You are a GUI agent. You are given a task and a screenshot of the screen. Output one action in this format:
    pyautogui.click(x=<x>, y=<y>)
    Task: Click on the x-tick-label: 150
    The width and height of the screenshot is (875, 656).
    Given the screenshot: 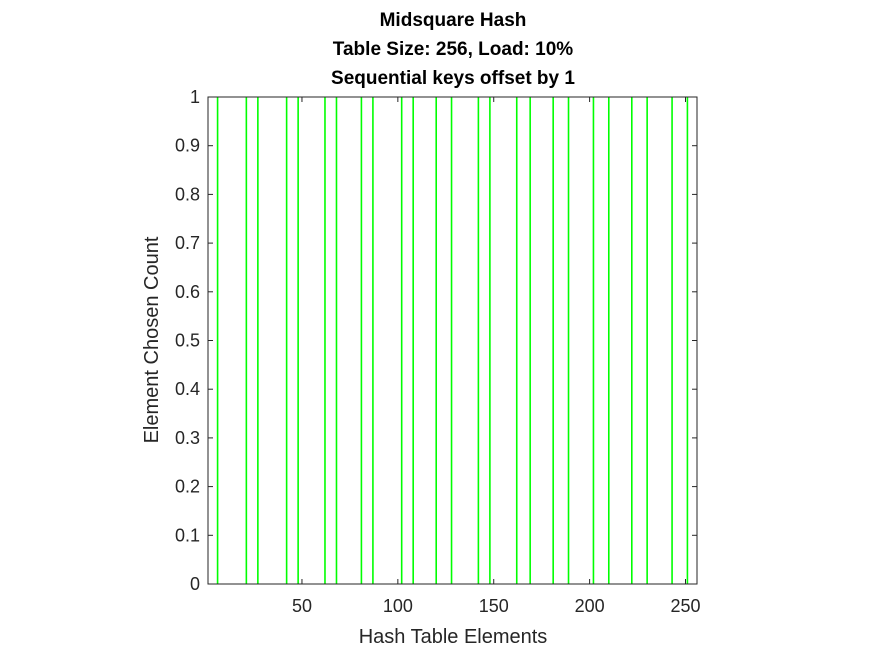 What is the action you would take?
    pyautogui.click(x=494, y=606)
    